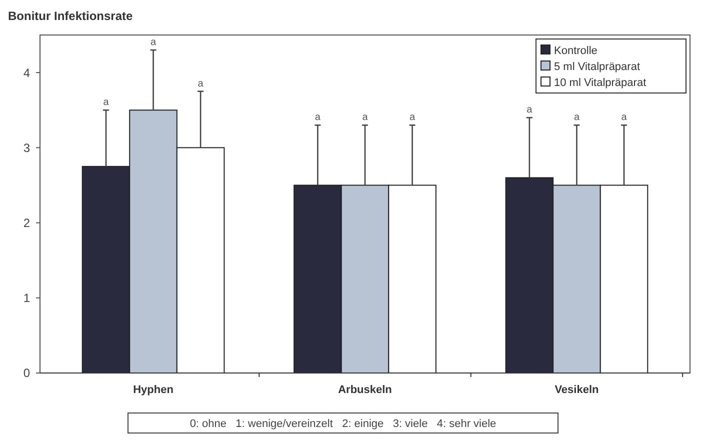 Image resolution: width=701 pixels, height=445 pixels. Describe the element at coordinates (26, 73) in the screenshot. I see `y-tick-label: 4` at that location.